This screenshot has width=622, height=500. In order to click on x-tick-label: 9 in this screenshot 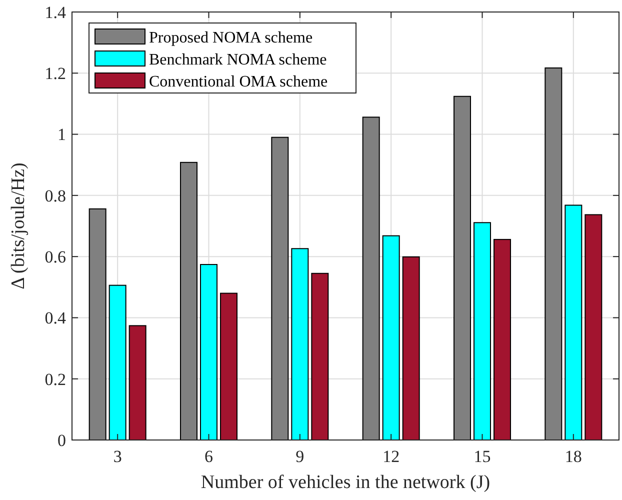, I will do `click(300, 456)`.